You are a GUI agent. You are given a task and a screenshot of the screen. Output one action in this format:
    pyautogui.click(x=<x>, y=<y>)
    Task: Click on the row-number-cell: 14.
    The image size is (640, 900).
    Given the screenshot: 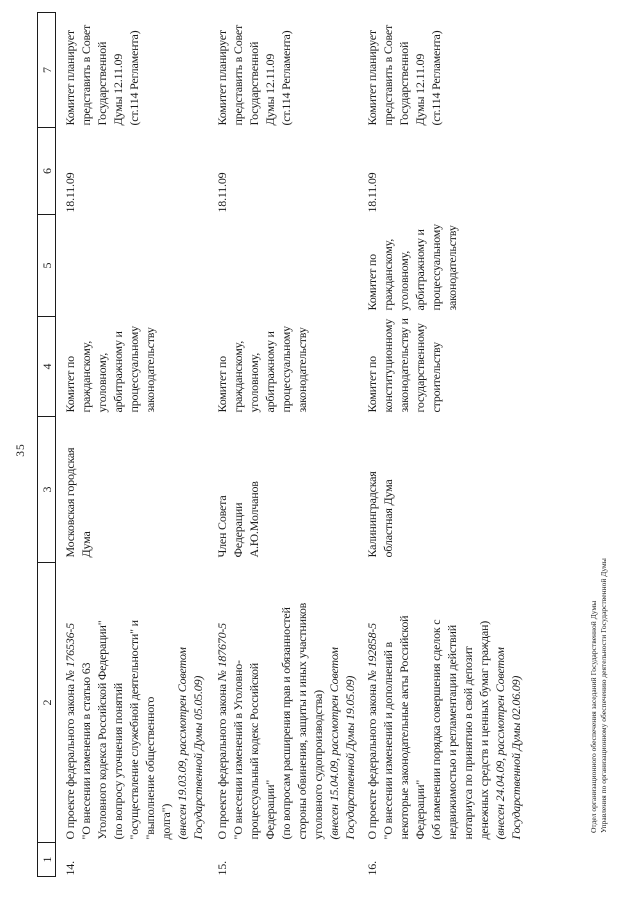 What is the action you would take?
    pyautogui.click(x=132, y=860)
    